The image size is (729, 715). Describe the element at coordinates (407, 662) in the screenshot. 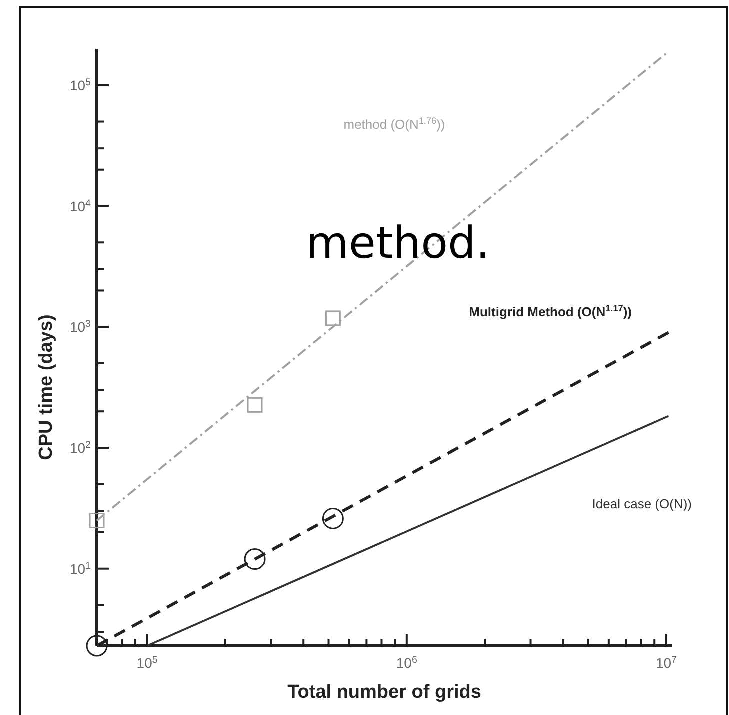

I see `x-tick-label: 10$^{6}$` at that location.